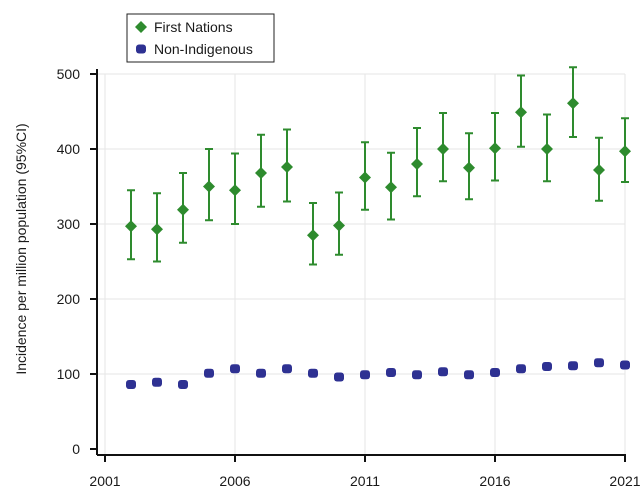 The width and height of the screenshot is (641, 489). What do you see at coordinates (234, 481) in the screenshot?
I see `x-tick-label: 2006` at bounding box center [234, 481].